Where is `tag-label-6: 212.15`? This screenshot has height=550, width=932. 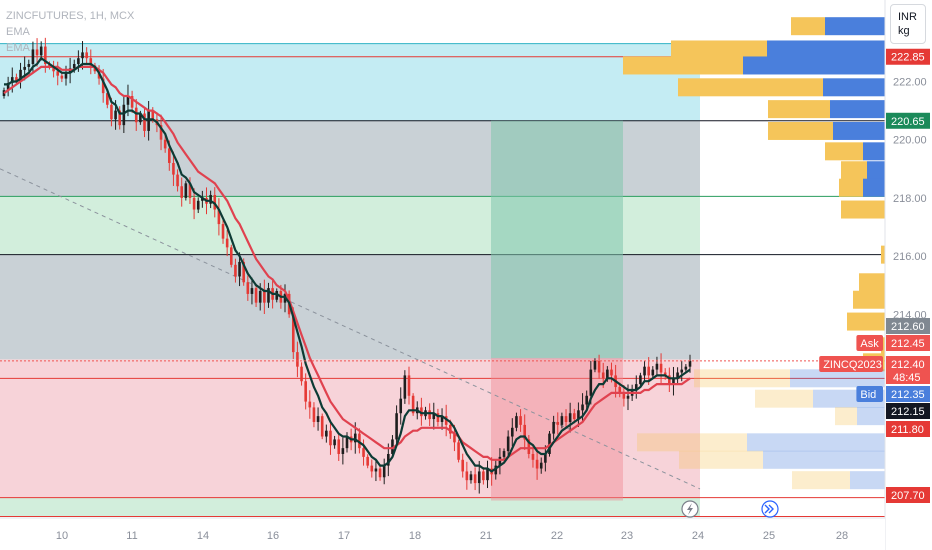 tag-label-6: 212.15 is located at coordinates (908, 412).